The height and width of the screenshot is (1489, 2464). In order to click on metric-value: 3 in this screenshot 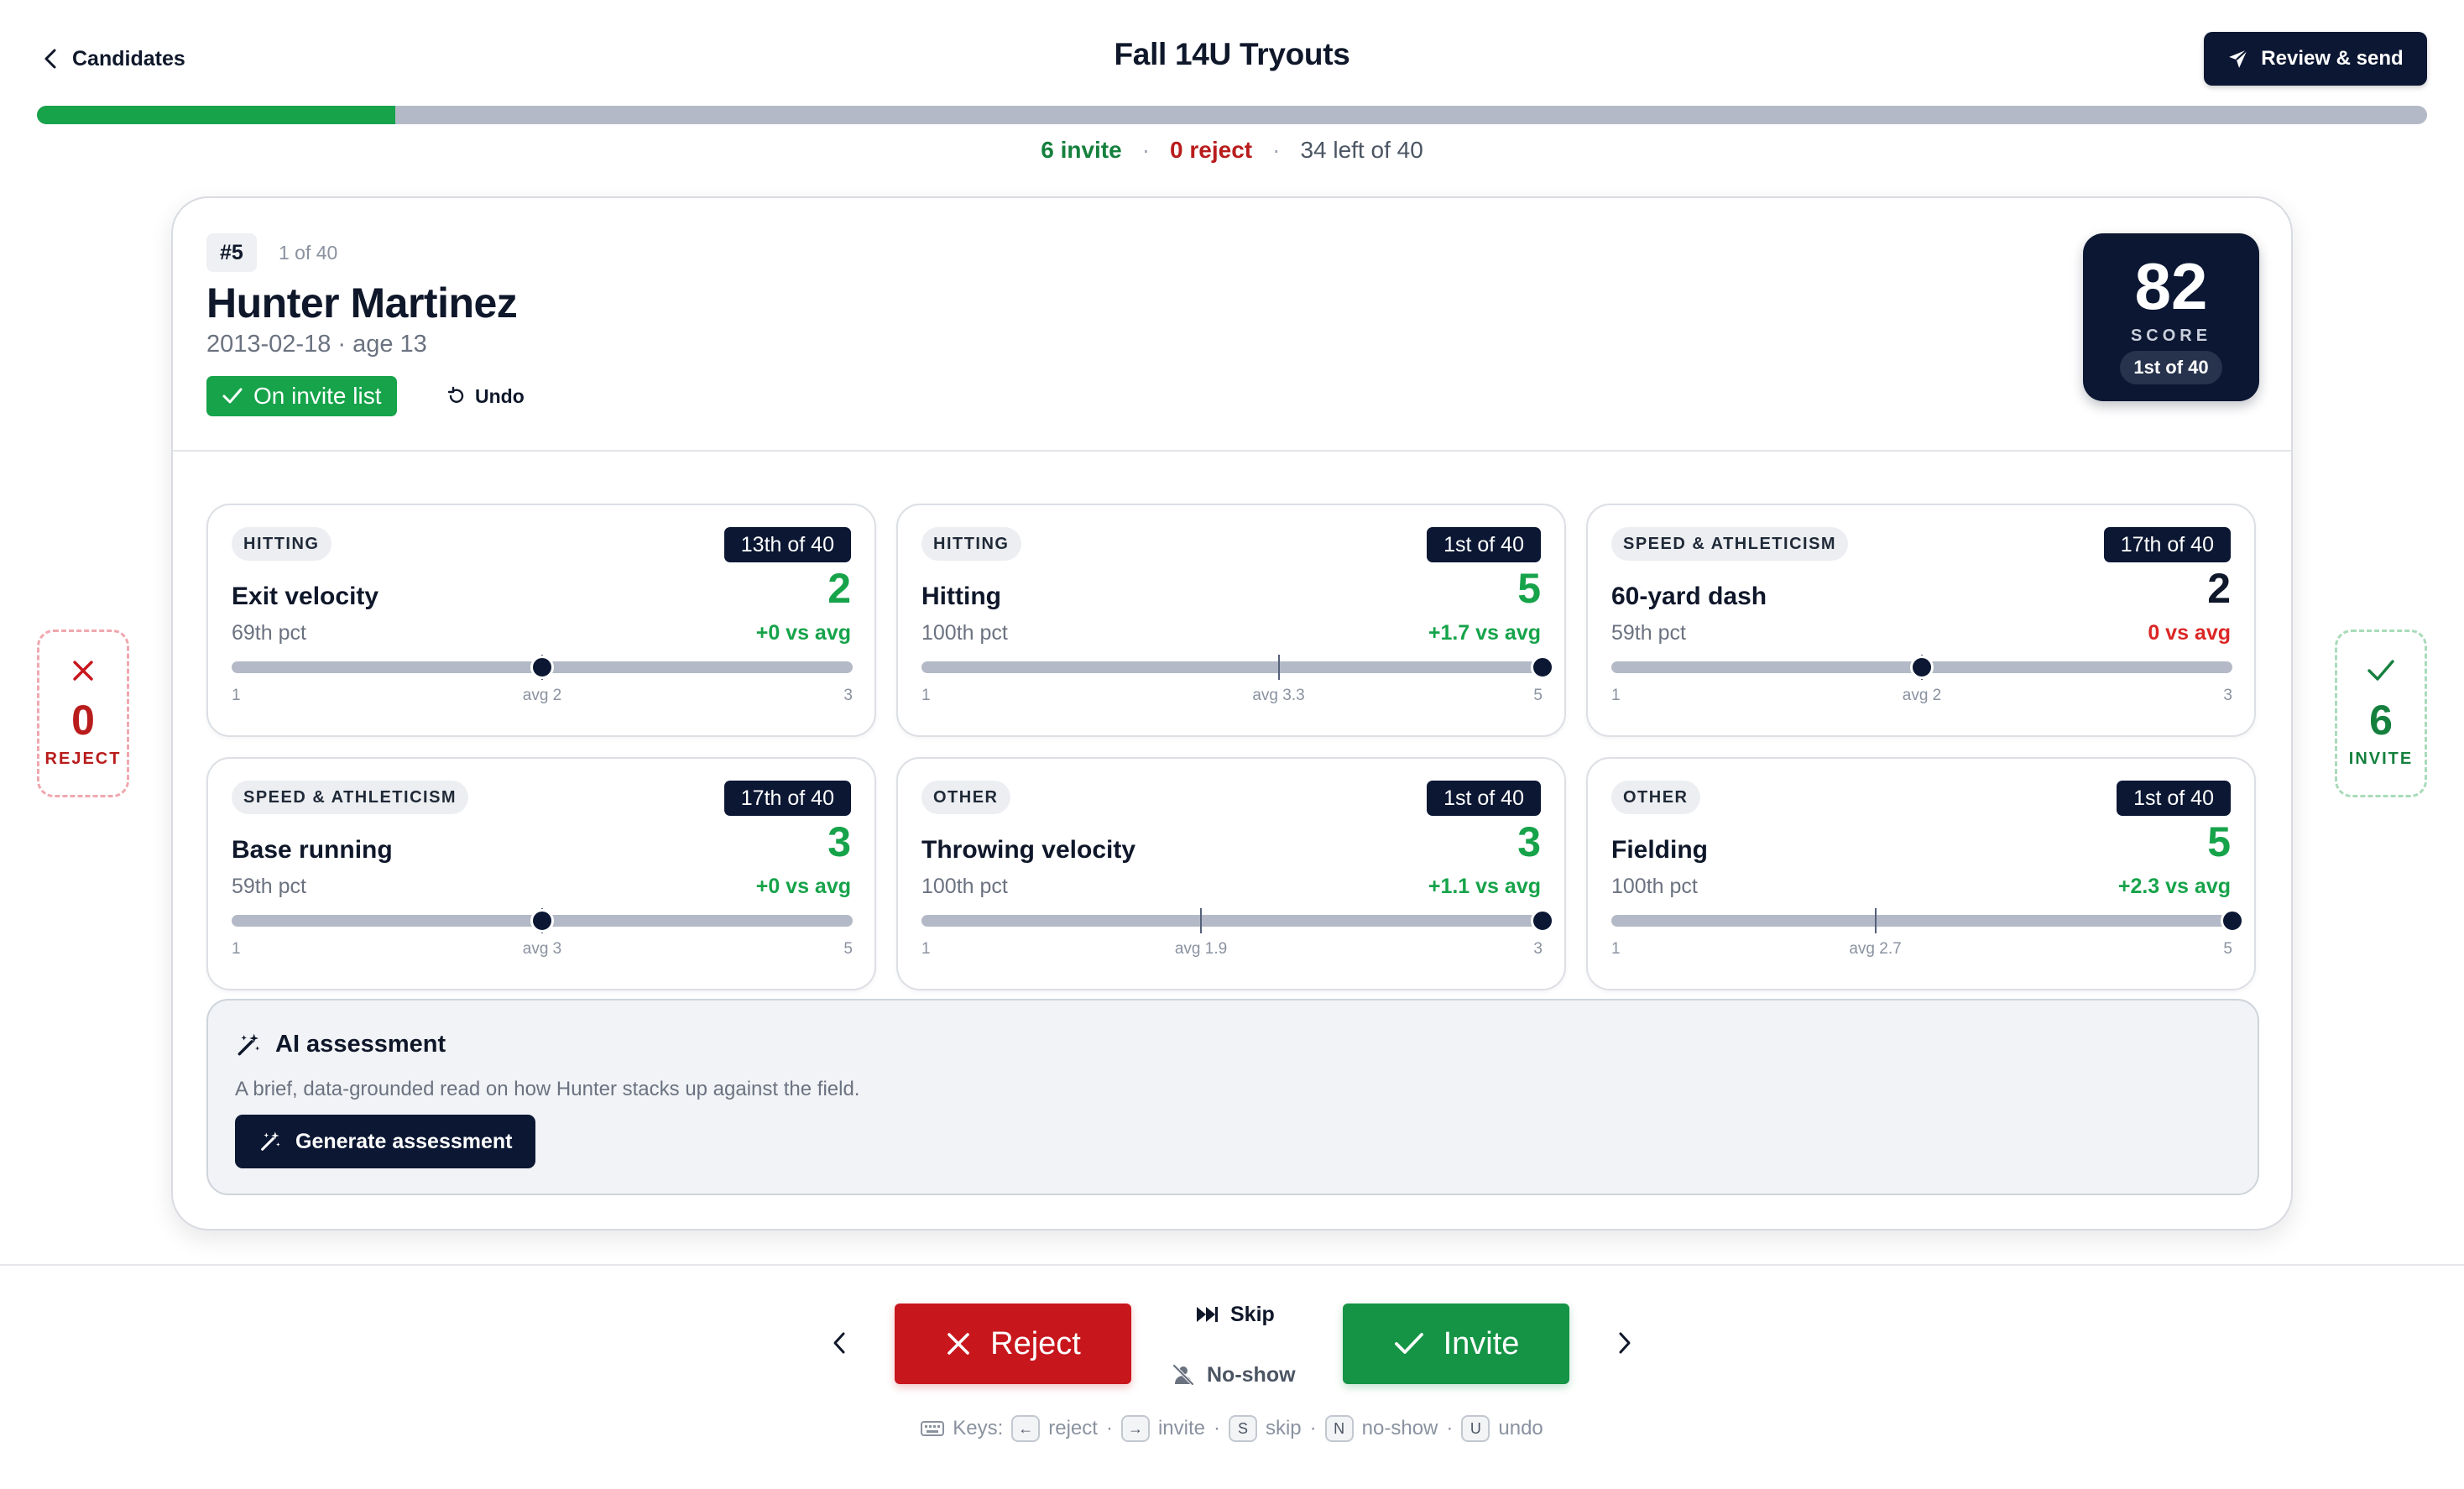, I will do `click(1529, 841)`.